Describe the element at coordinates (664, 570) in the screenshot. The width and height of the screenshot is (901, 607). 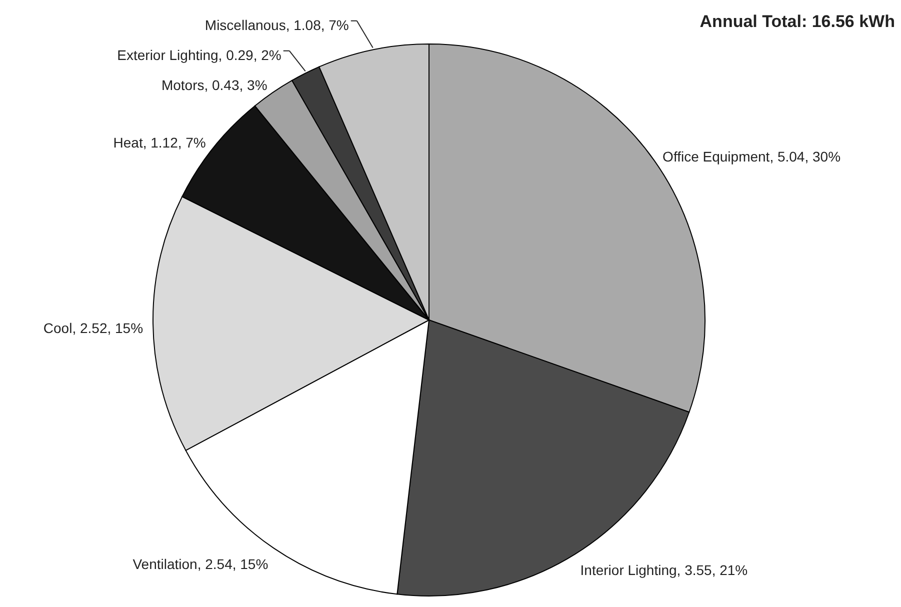
I see `slice-label: Interior Lighting, 3.55, 21%` at that location.